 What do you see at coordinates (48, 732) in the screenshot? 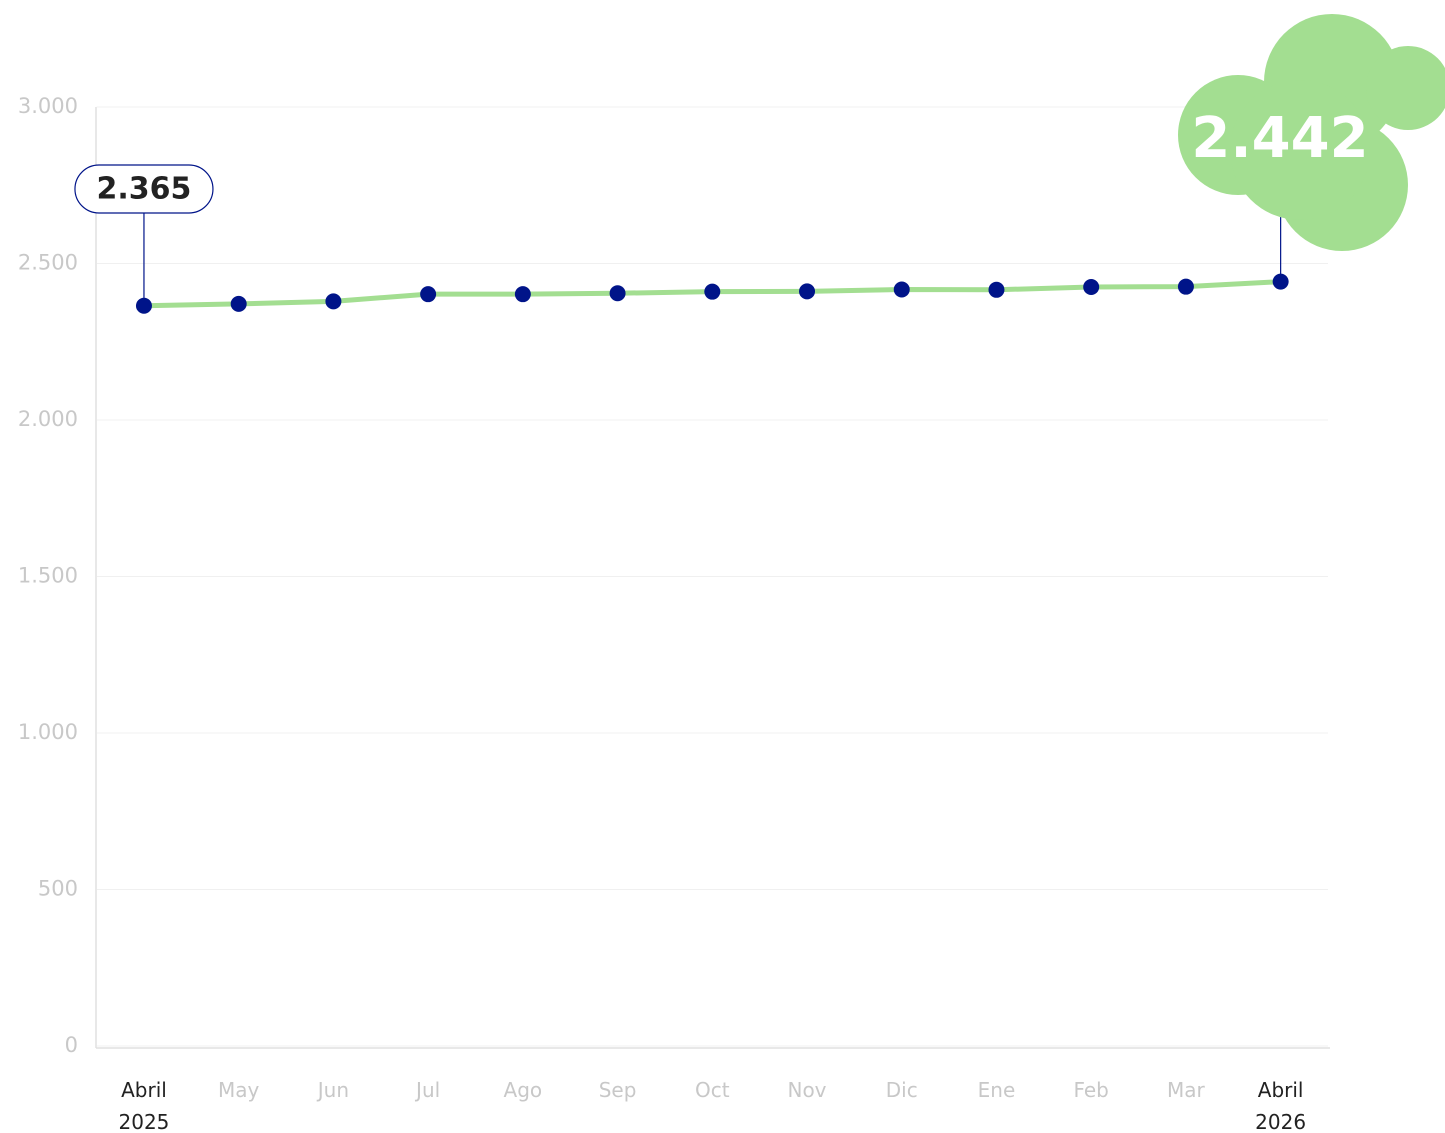
I see `y-tick-label: 1.000` at bounding box center [48, 732].